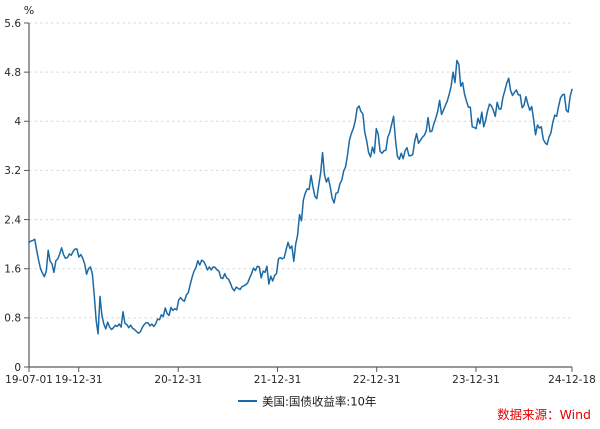 The height and width of the screenshot is (429, 600). Describe the element at coordinates (572, 380) in the screenshot. I see `x-tick-label: 24-12-18` at that location.